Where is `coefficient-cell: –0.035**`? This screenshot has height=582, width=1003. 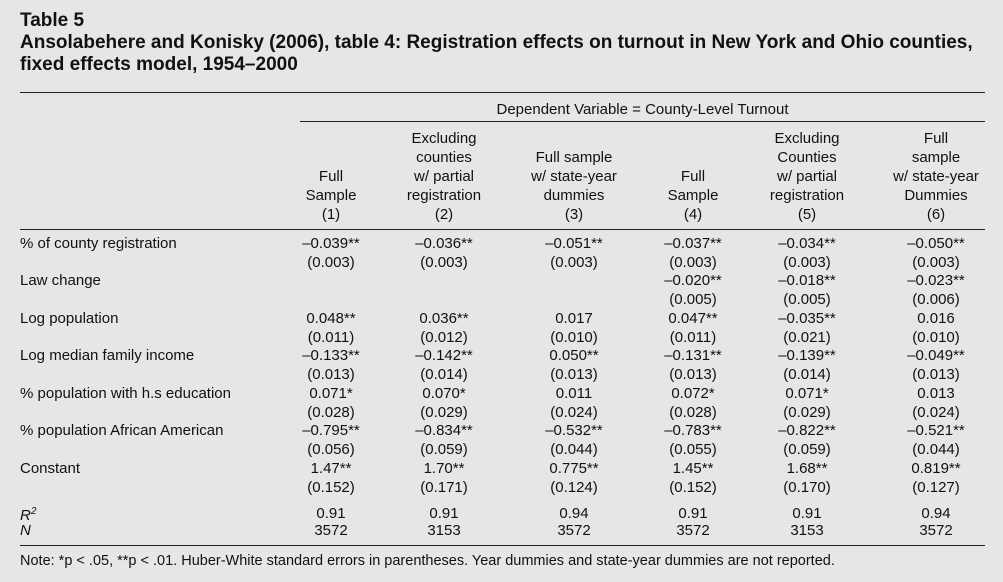 coefficient-cell: –0.035** is located at coordinates (807, 318).